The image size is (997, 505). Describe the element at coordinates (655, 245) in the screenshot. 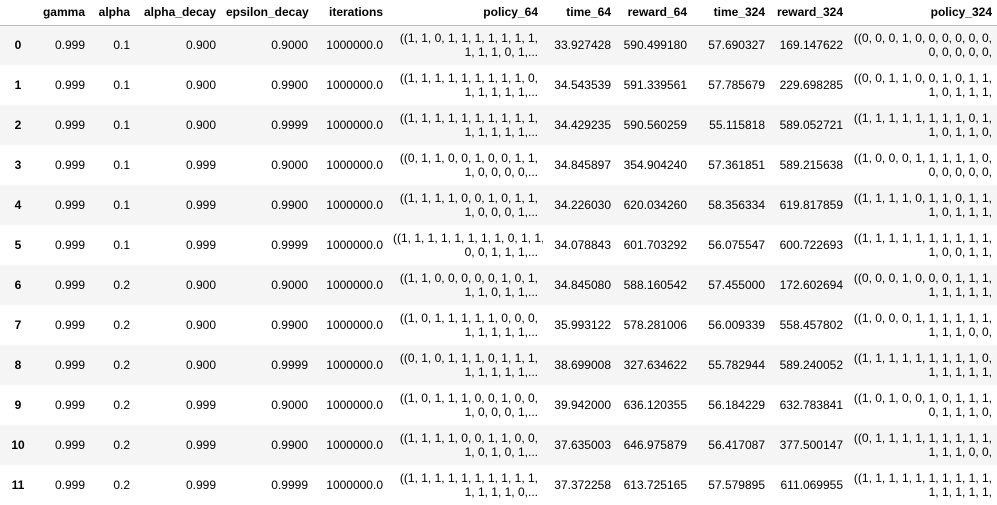

I see `cell-reward-64: 601.703292` at that location.